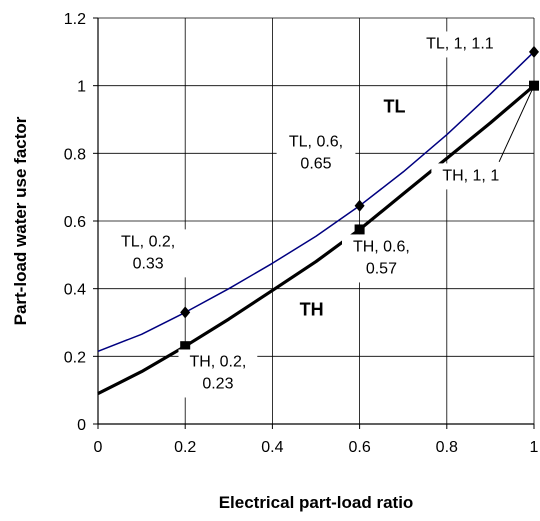 The image size is (540, 521). I want to click on x-tick-label: 0.4, so click(272, 447).